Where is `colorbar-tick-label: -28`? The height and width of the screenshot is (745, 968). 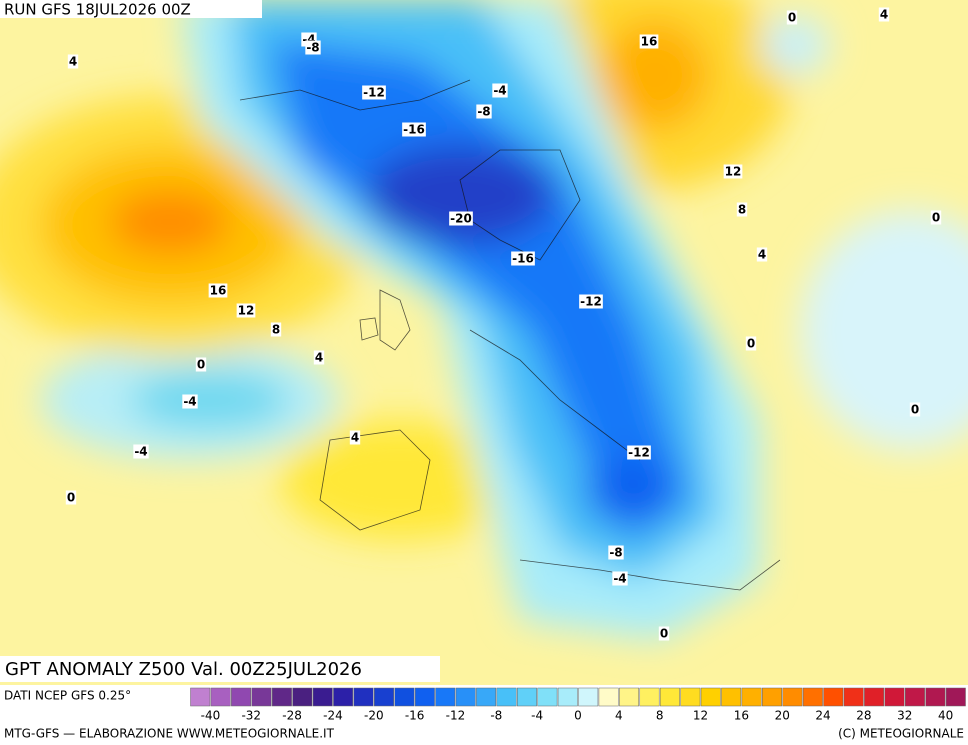
colorbar-tick-label: -28 is located at coordinates (292, 716).